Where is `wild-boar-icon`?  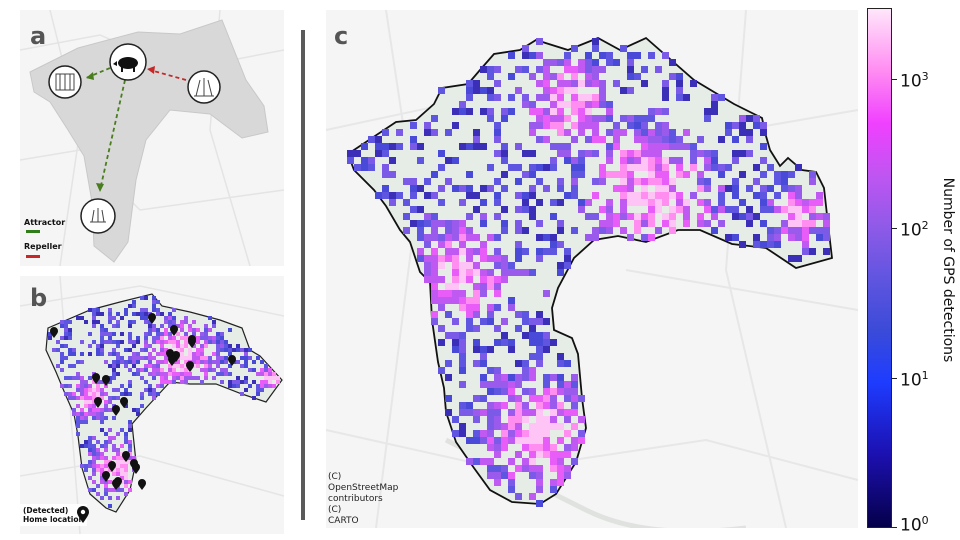 wild-boar-icon is located at coordinates (128, 62).